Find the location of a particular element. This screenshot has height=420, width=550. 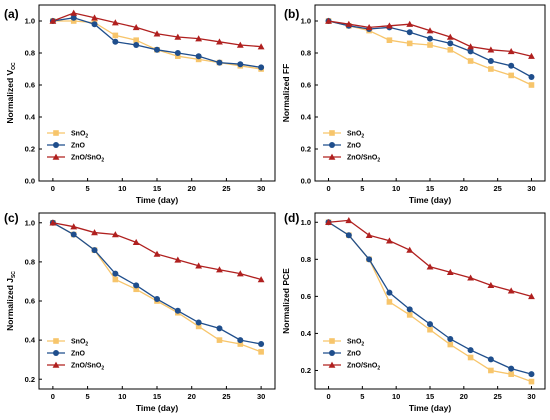

x-tick-label: 15 is located at coordinates (157, 188).